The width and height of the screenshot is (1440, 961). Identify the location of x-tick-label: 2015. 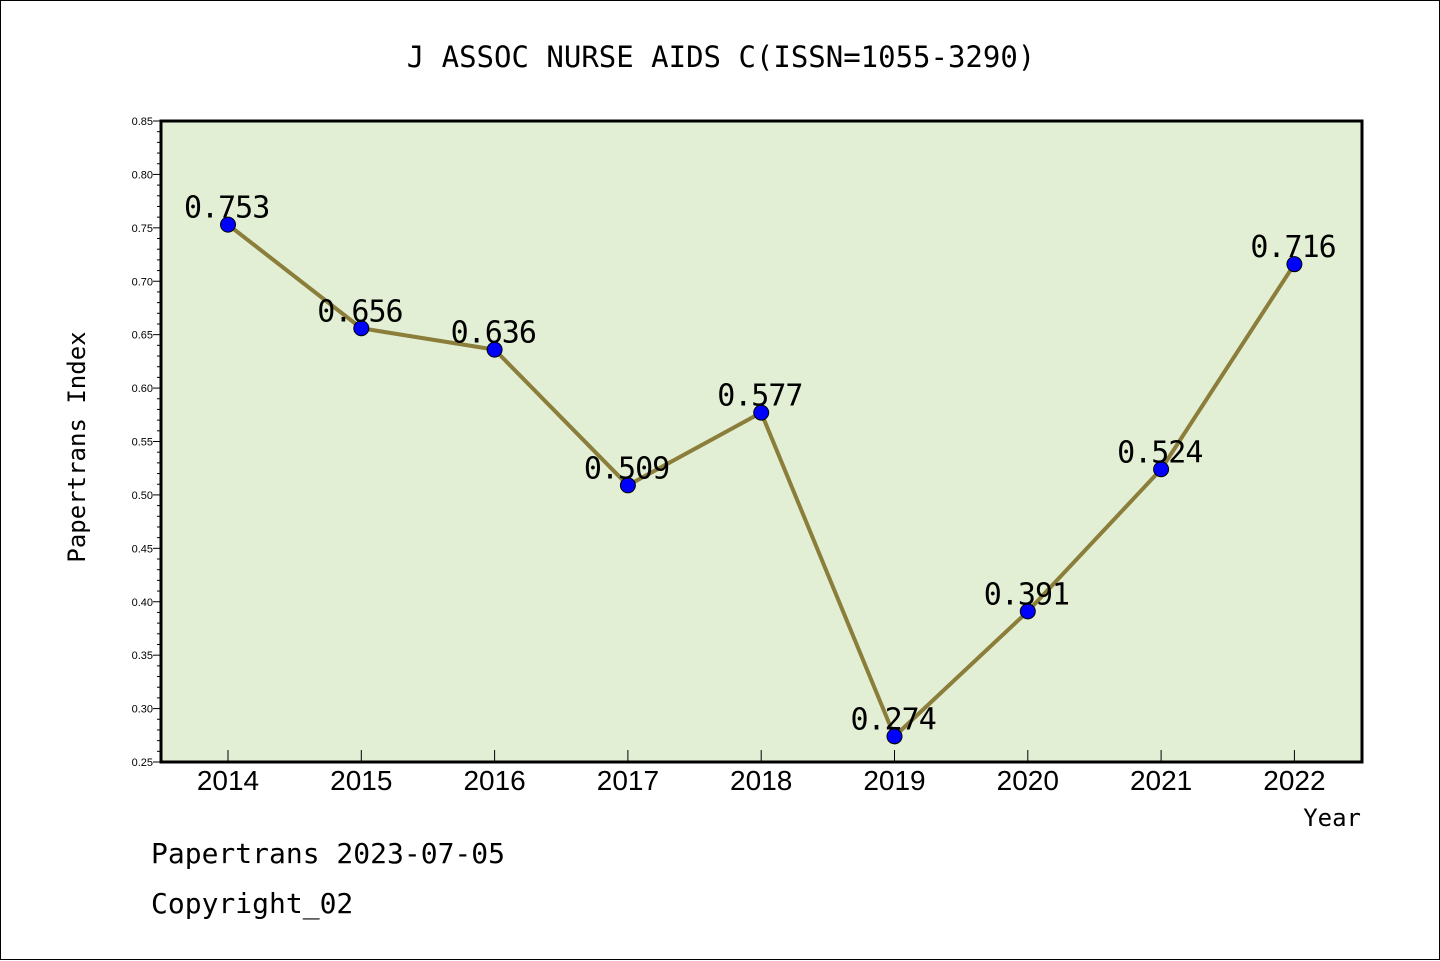
(361, 780).